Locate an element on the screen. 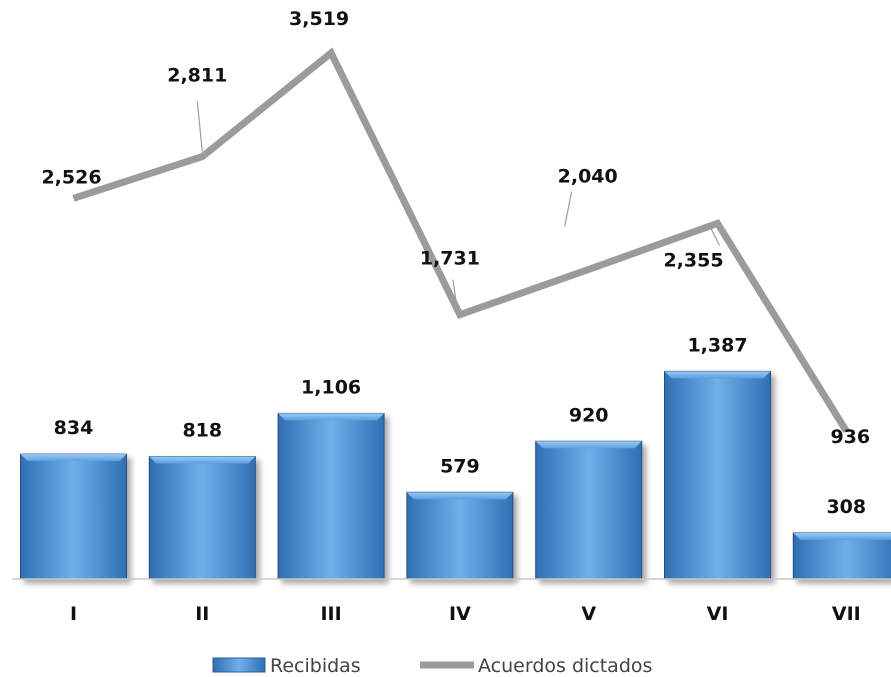 This screenshot has width=891, height=677. x-axis-ticks: I II III IV V VI VII is located at coordinates (465, 614).